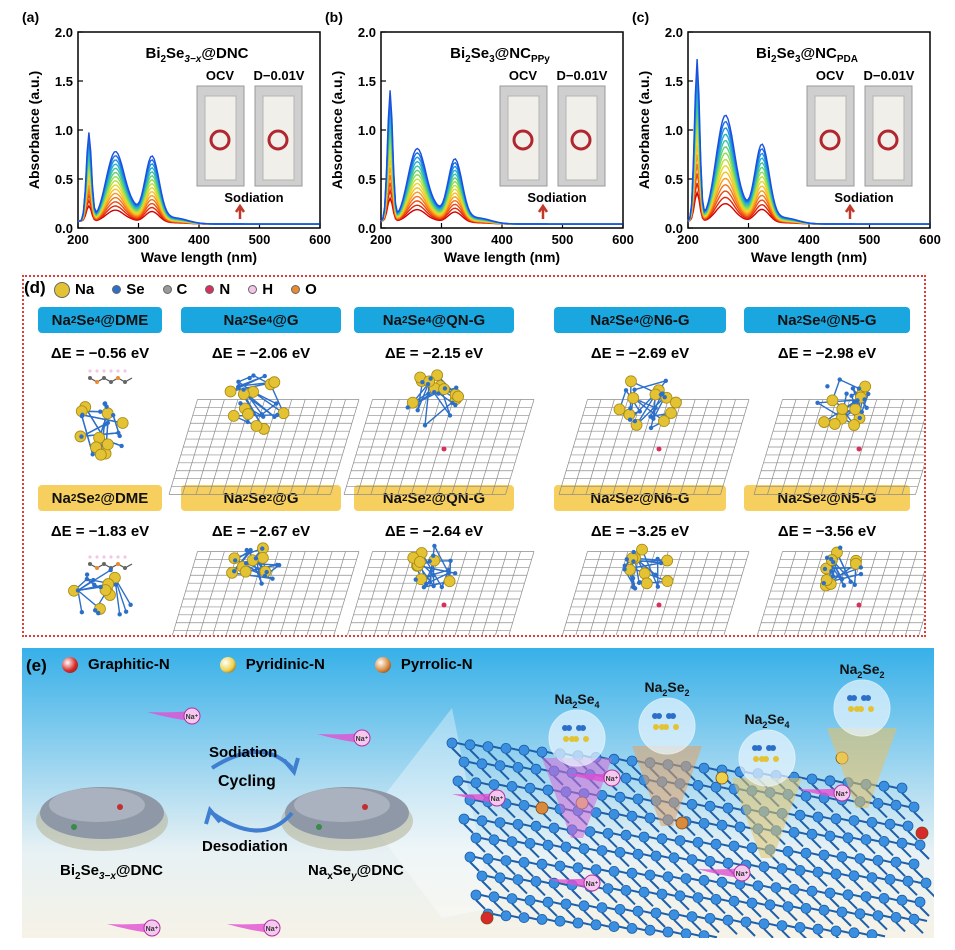 This screenshot has width=955, height=950. I want to click on legend-label: Na, so click(85, 289).